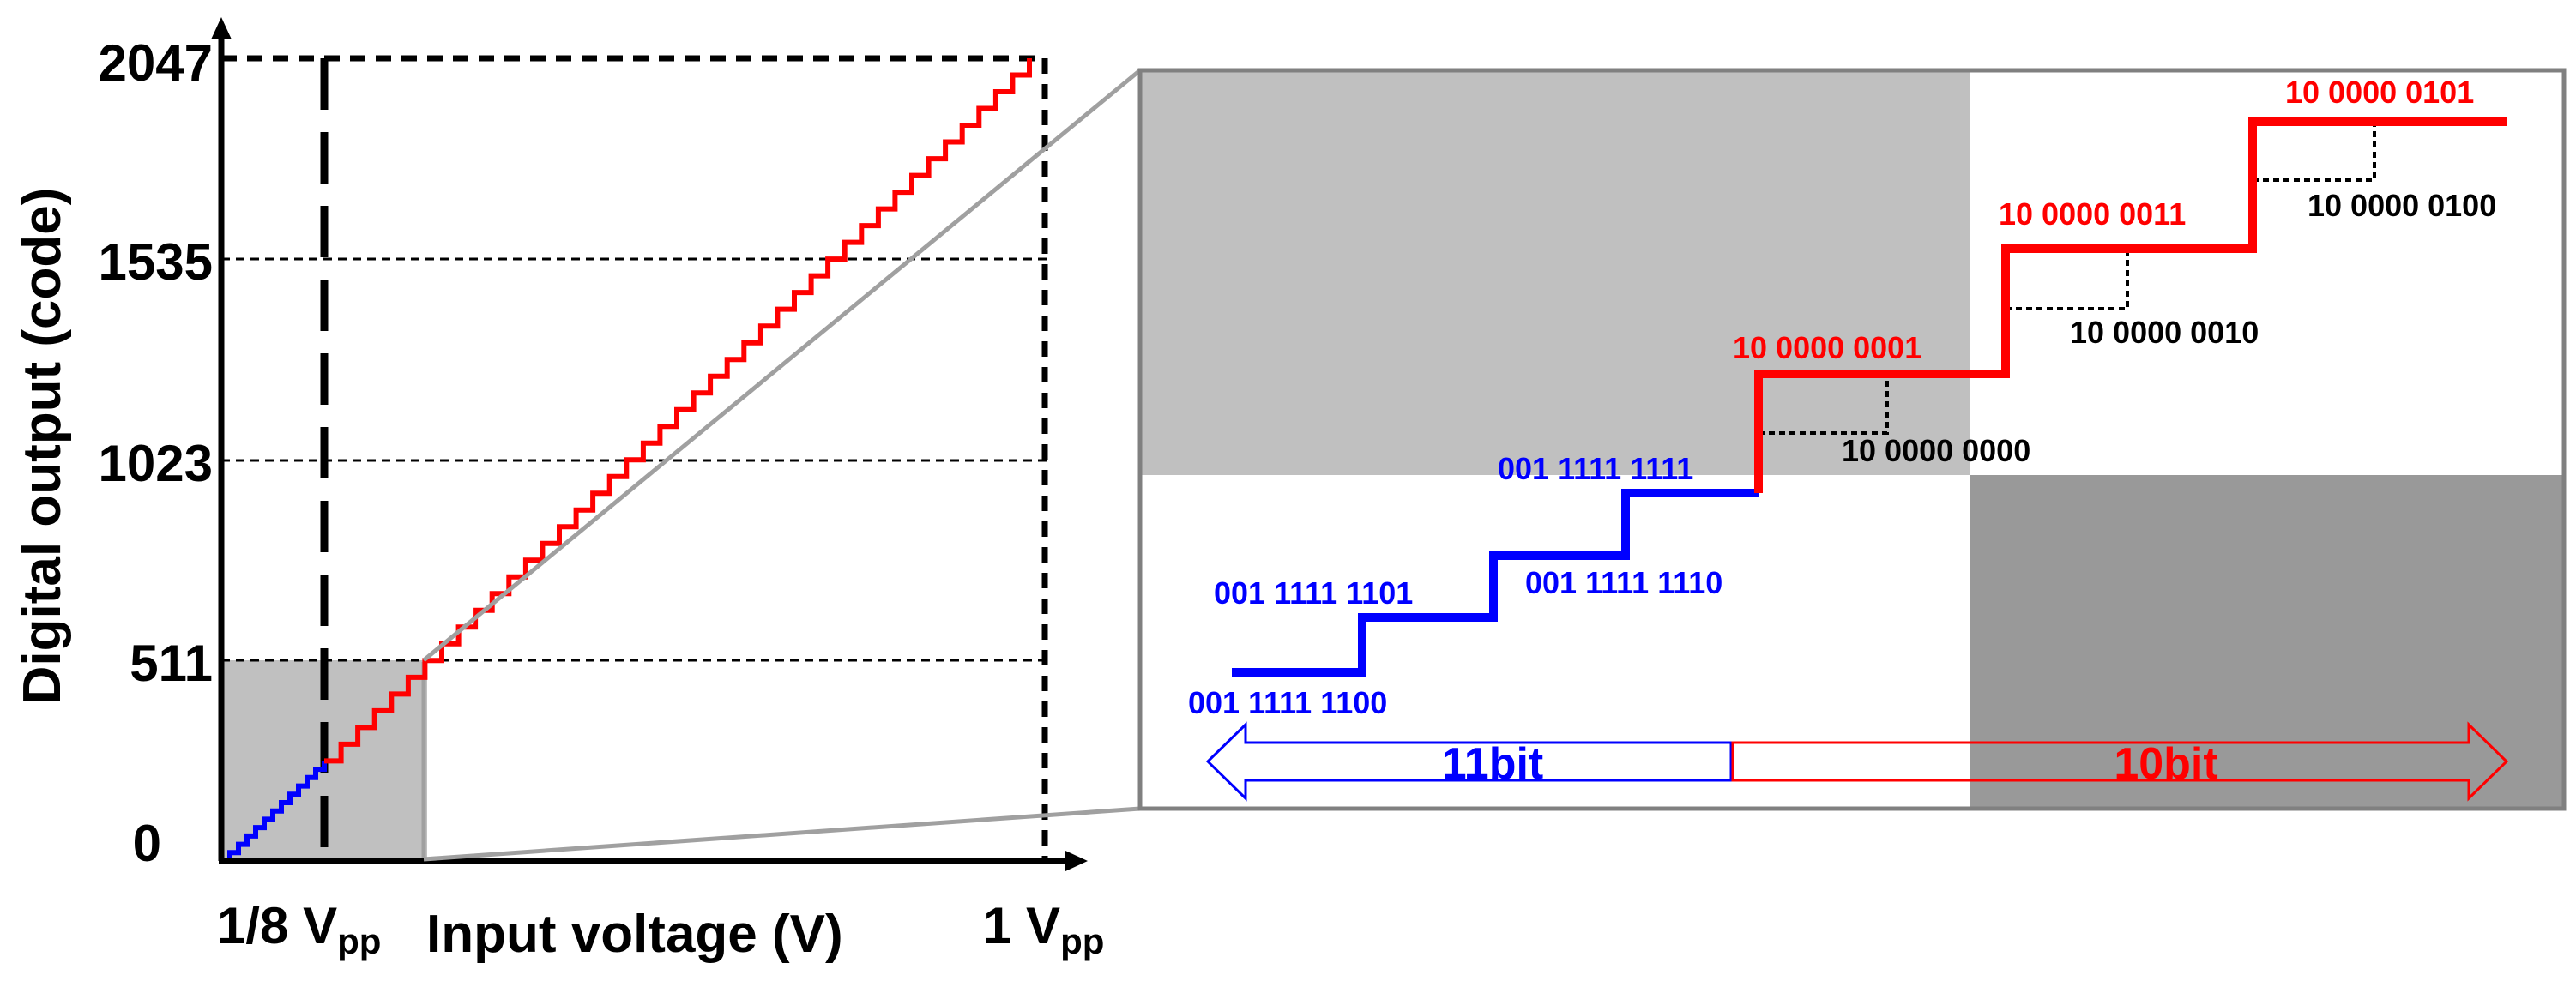  Describe the element at coordinates (2402, 205) in the screenshot. I see `black-code-label-3: 10 0000 0100` at that location.